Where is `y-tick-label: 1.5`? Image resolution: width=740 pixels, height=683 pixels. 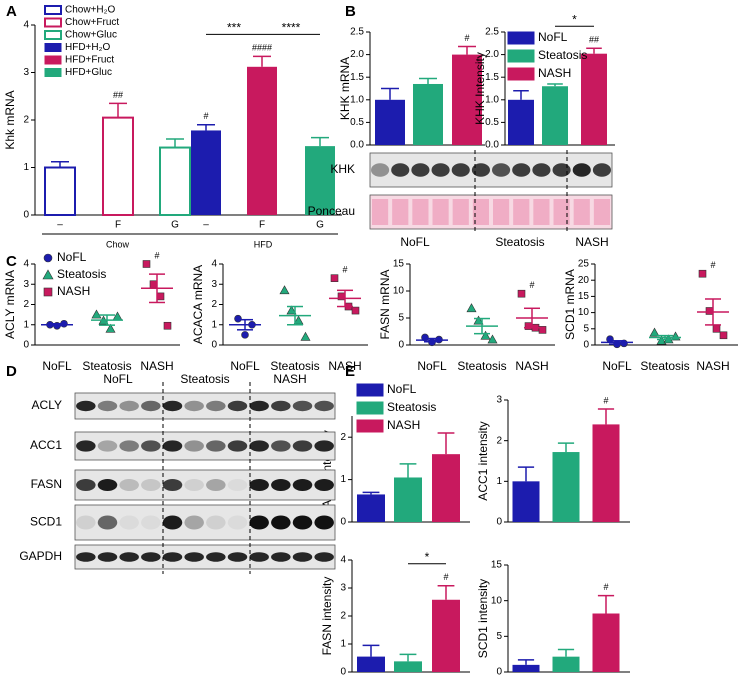 y-tick-label: 1.5 is located at coordinates (492, 77).